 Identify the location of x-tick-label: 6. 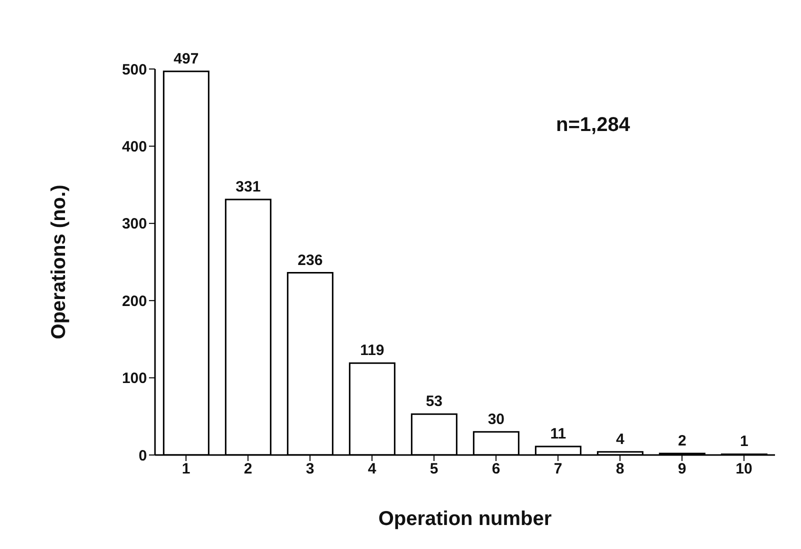
(496, 469).